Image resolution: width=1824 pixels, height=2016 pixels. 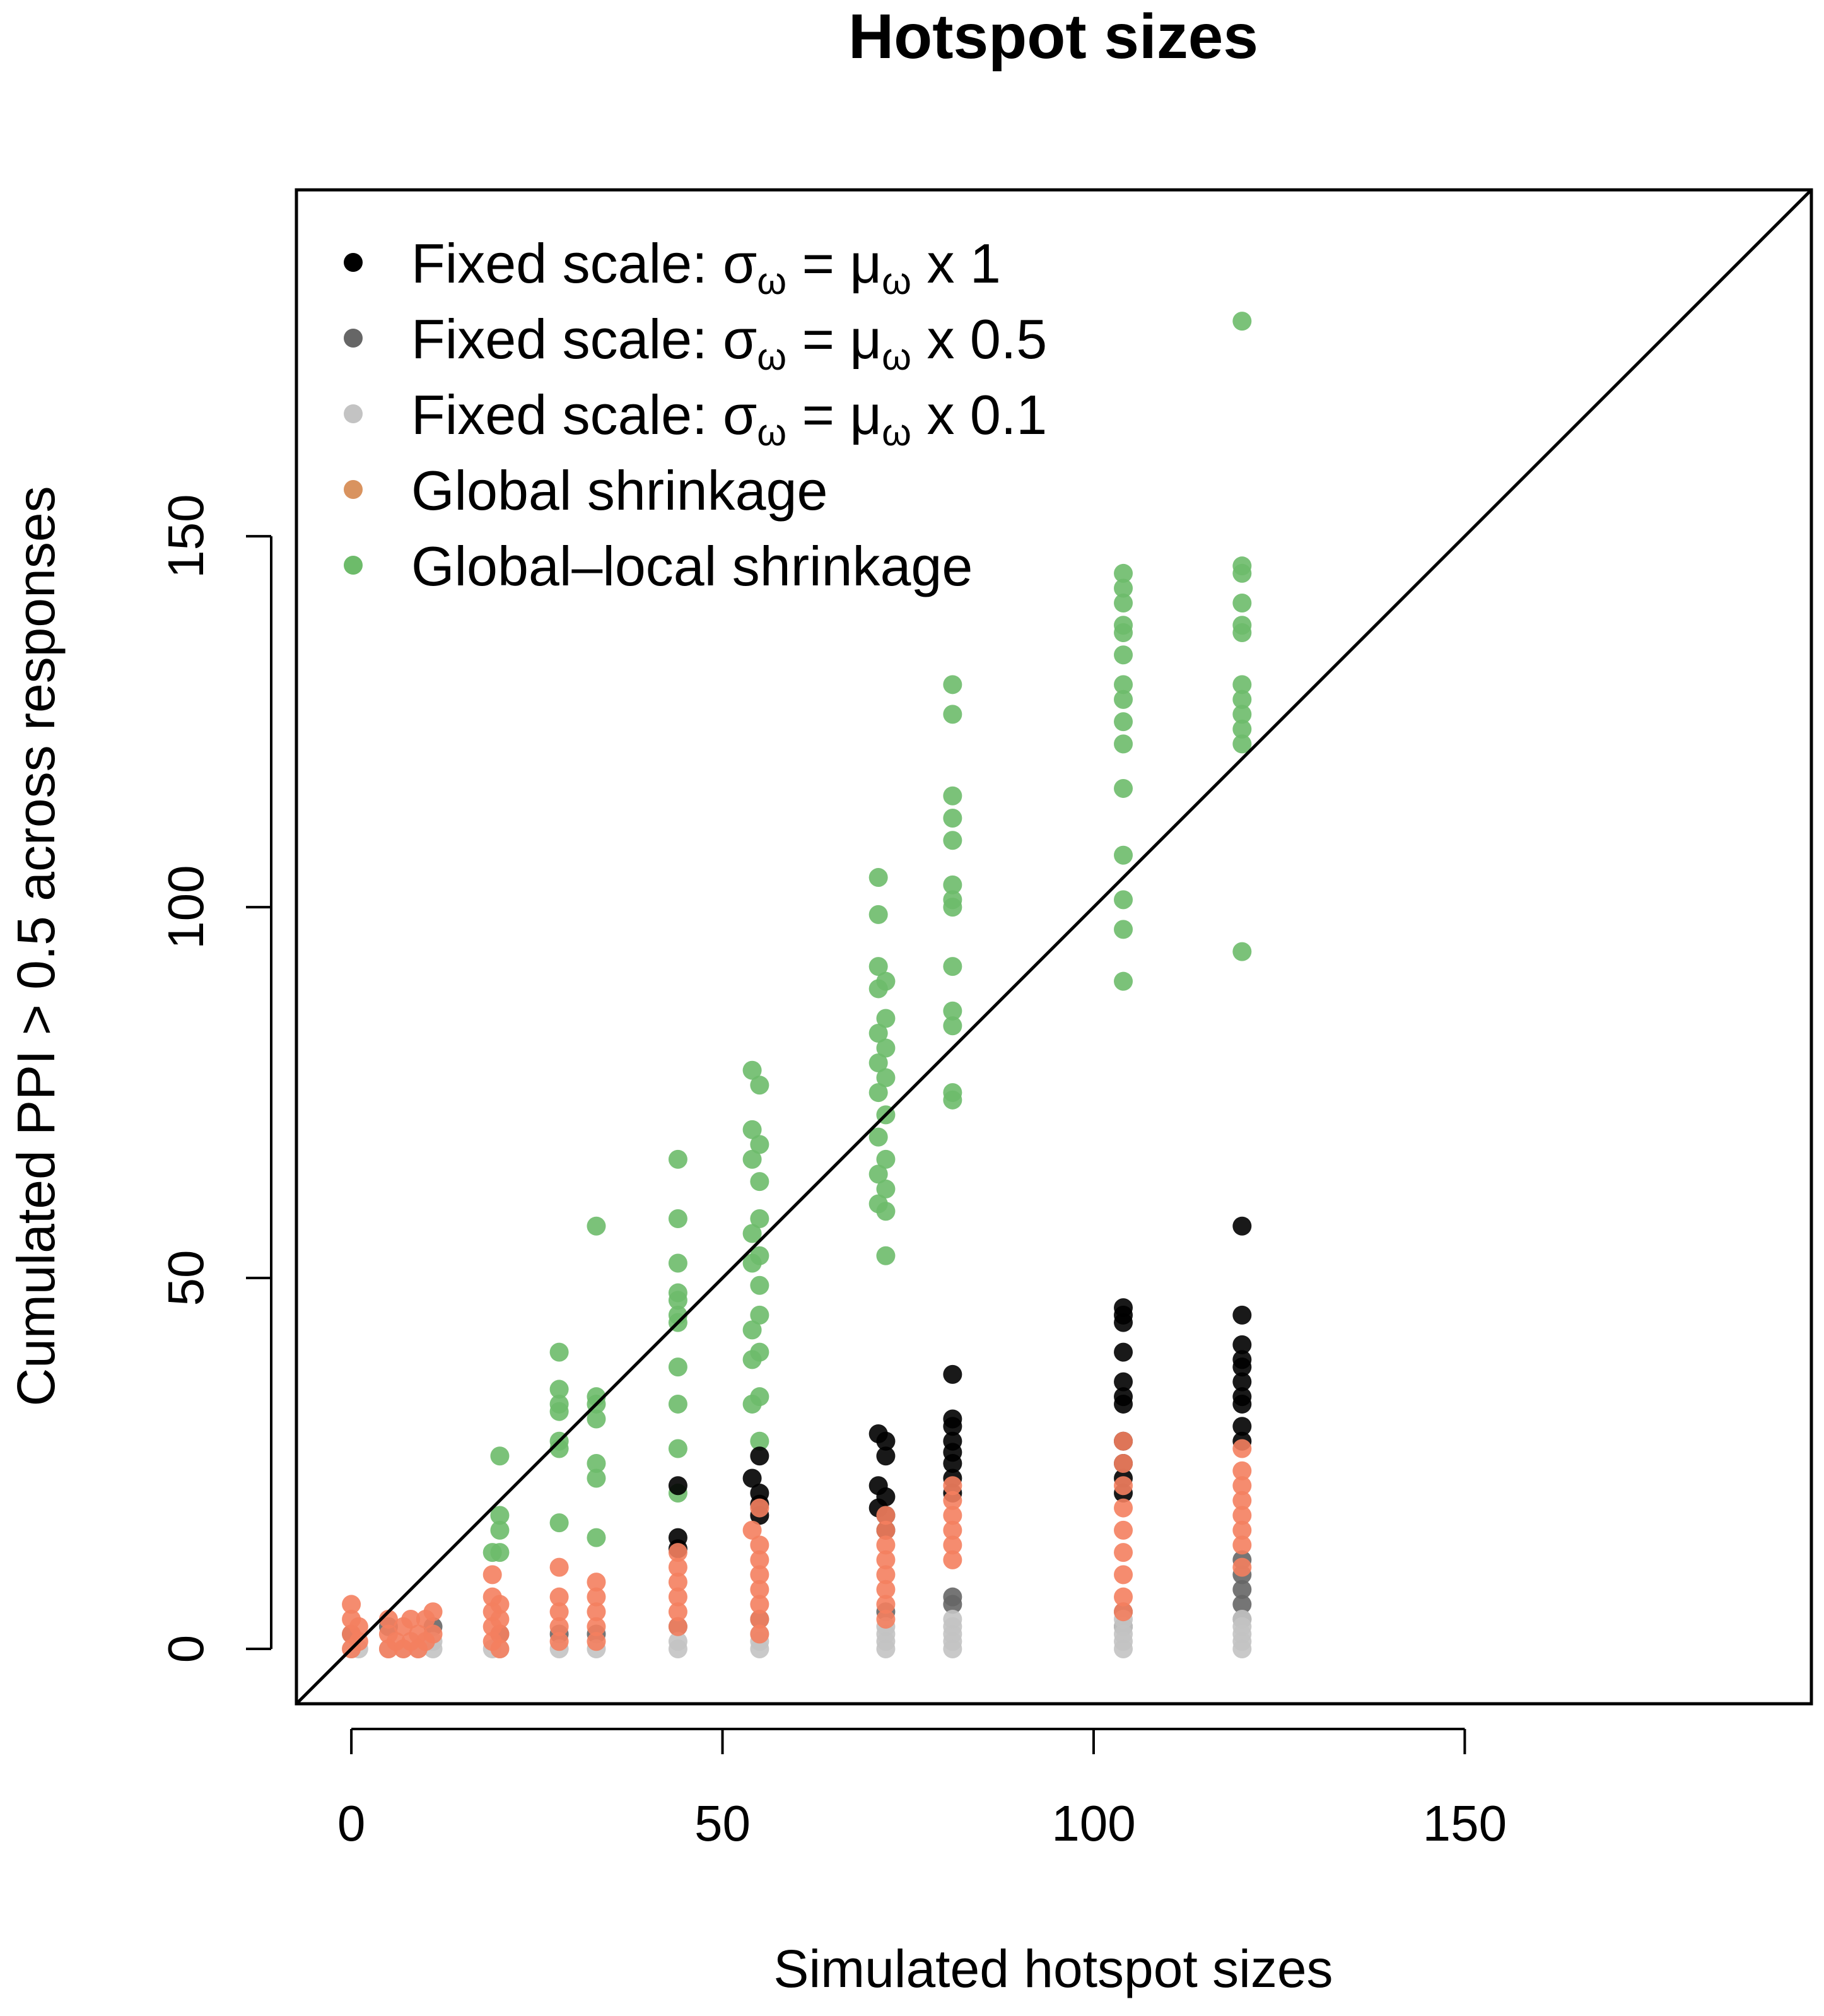 What do you see at coordinates (186, 907) in the screenshot?
I see `y-tick-label: 100` at bounding box center [186, 907].